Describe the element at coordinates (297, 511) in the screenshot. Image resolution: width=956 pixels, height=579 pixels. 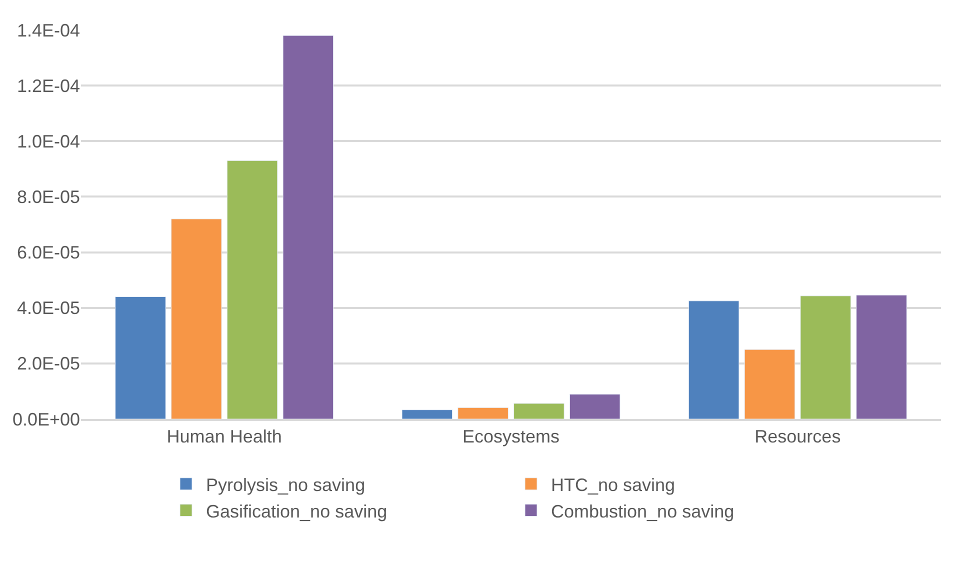
I see `legend-label: Gasification_no saving` at that location.